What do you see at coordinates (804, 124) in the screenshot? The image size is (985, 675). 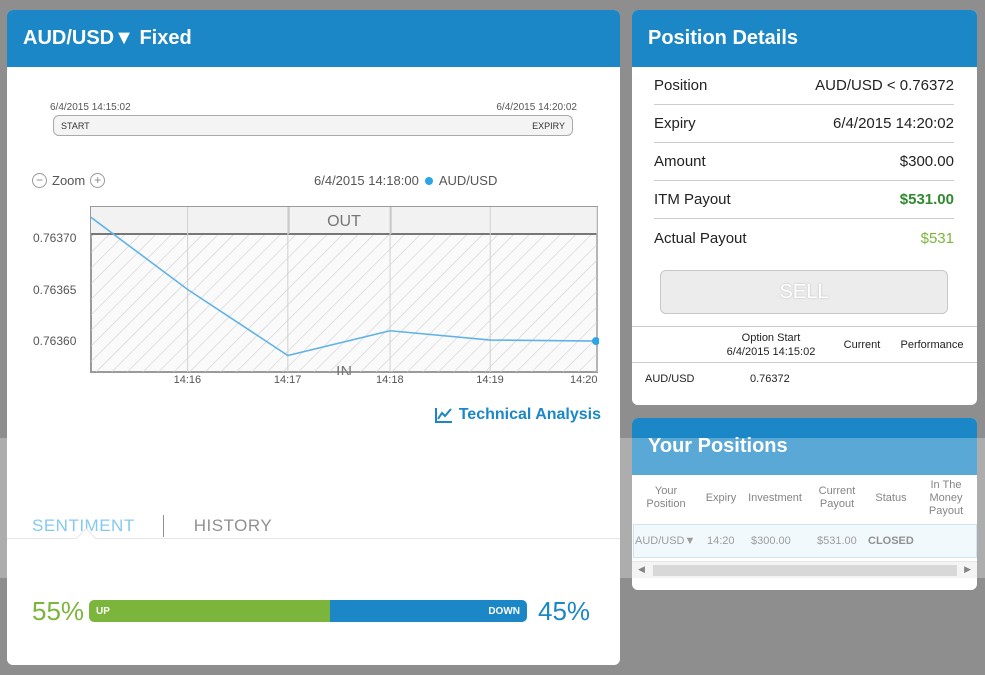 I see `detail-row-expiry: Expiry 6/4/2015 14:20:02` at bounding box center [804, 124].